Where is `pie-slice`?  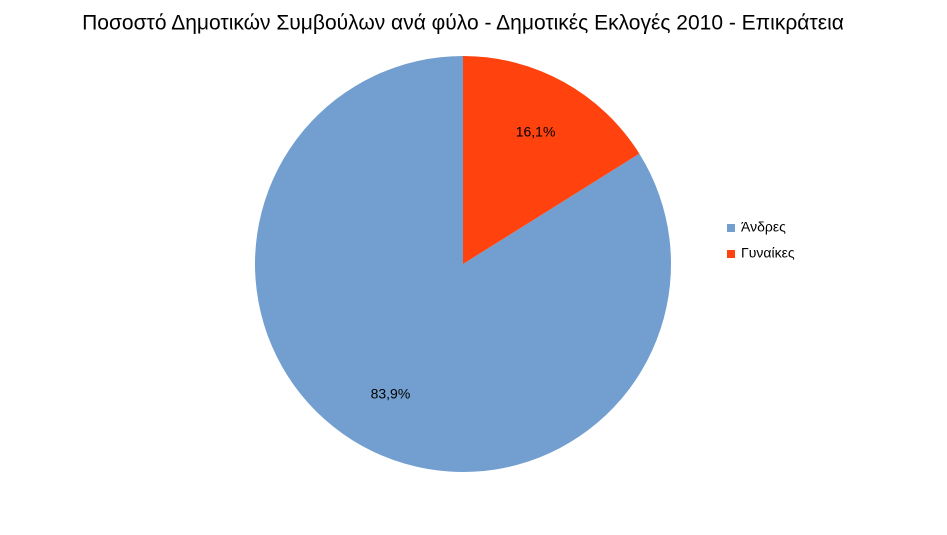 pie-slice is located at coordinates (551, 160).